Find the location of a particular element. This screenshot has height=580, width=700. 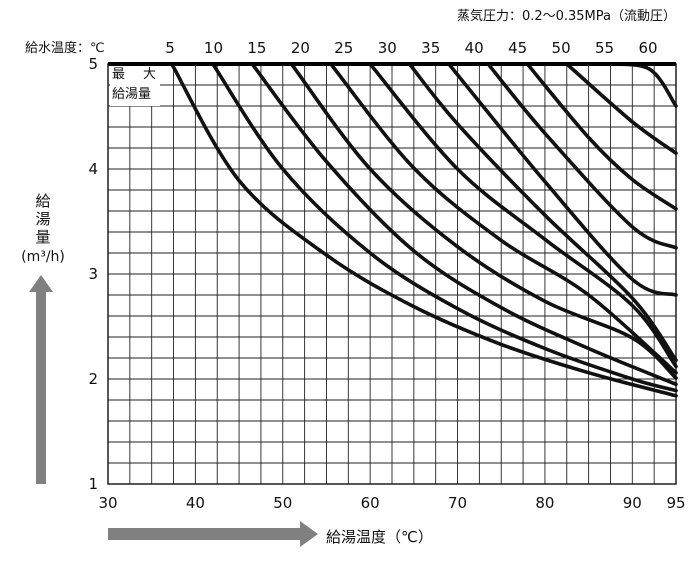

y-tick-label: 5 is located at coordinates (93, 64).